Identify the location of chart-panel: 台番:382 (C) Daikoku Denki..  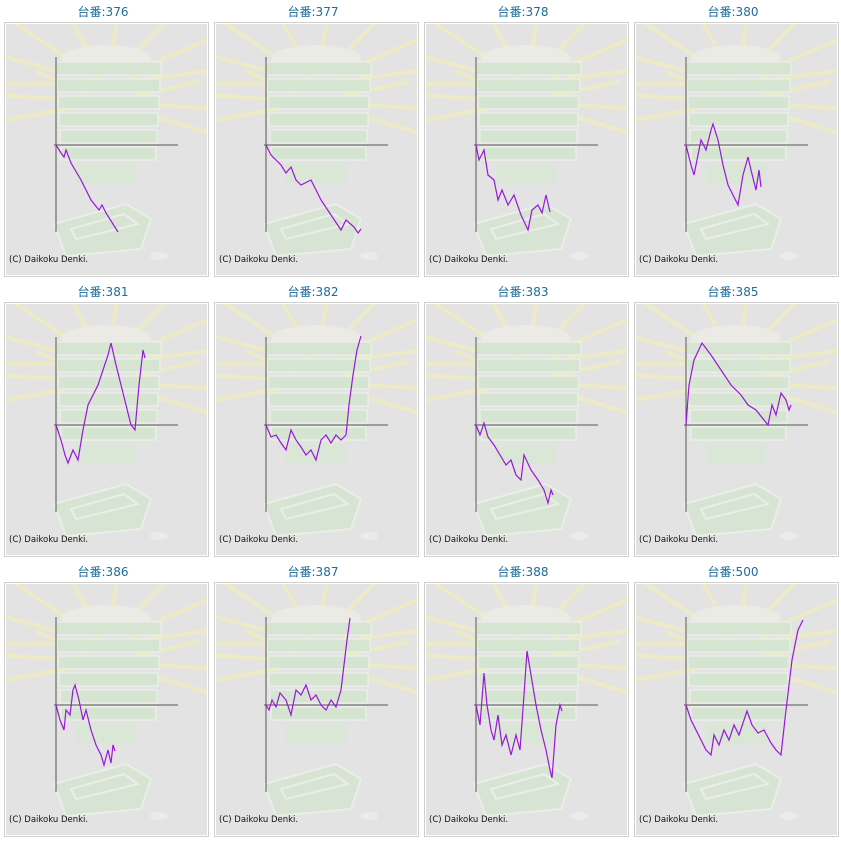
(314, 420).